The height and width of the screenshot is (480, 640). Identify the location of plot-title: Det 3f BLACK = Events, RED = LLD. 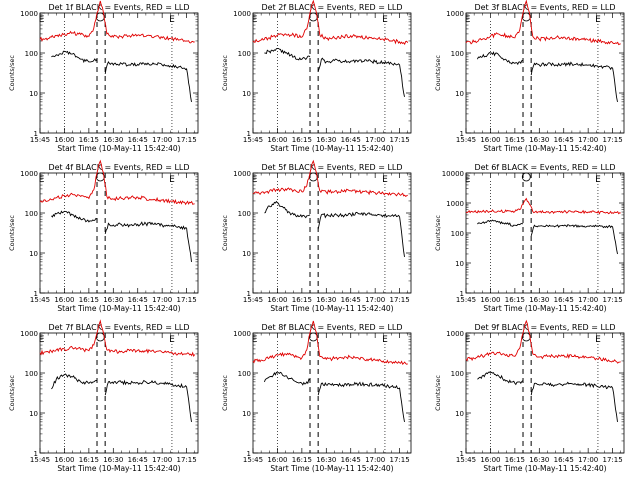
(544, 7).